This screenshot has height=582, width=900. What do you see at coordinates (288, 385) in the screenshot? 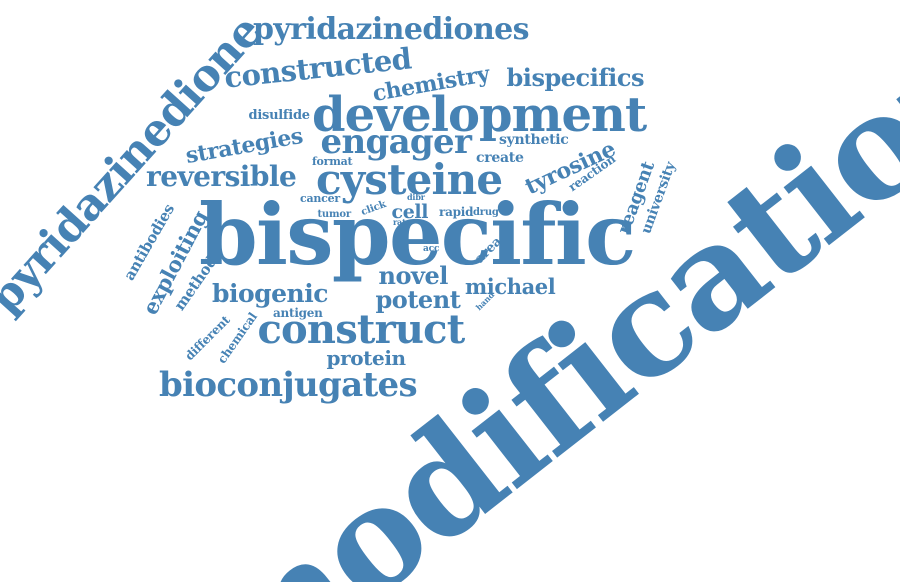
I see `word-bioconjugates: bioconjugates` at bounding box center [288, 385].